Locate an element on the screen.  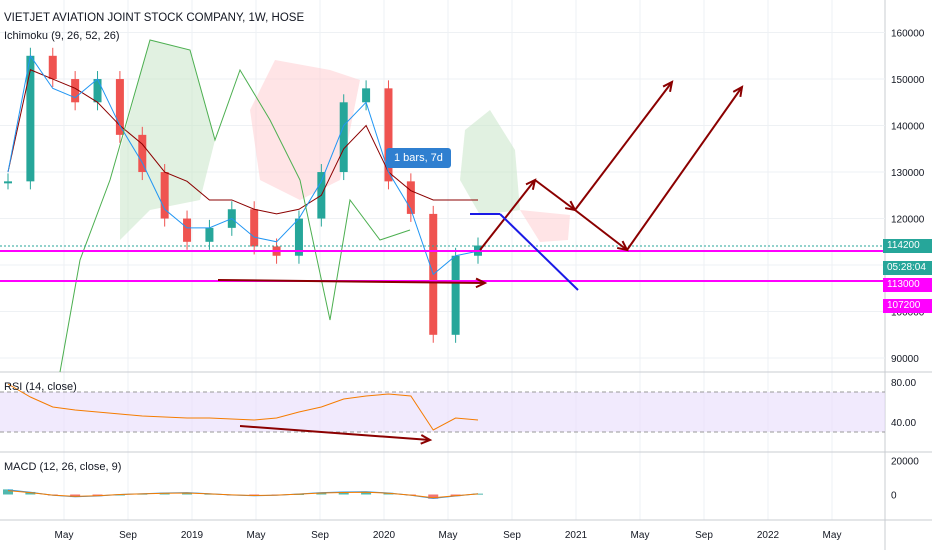
rsi-tick-label: 80.00 is located at coordinates (903, 383).